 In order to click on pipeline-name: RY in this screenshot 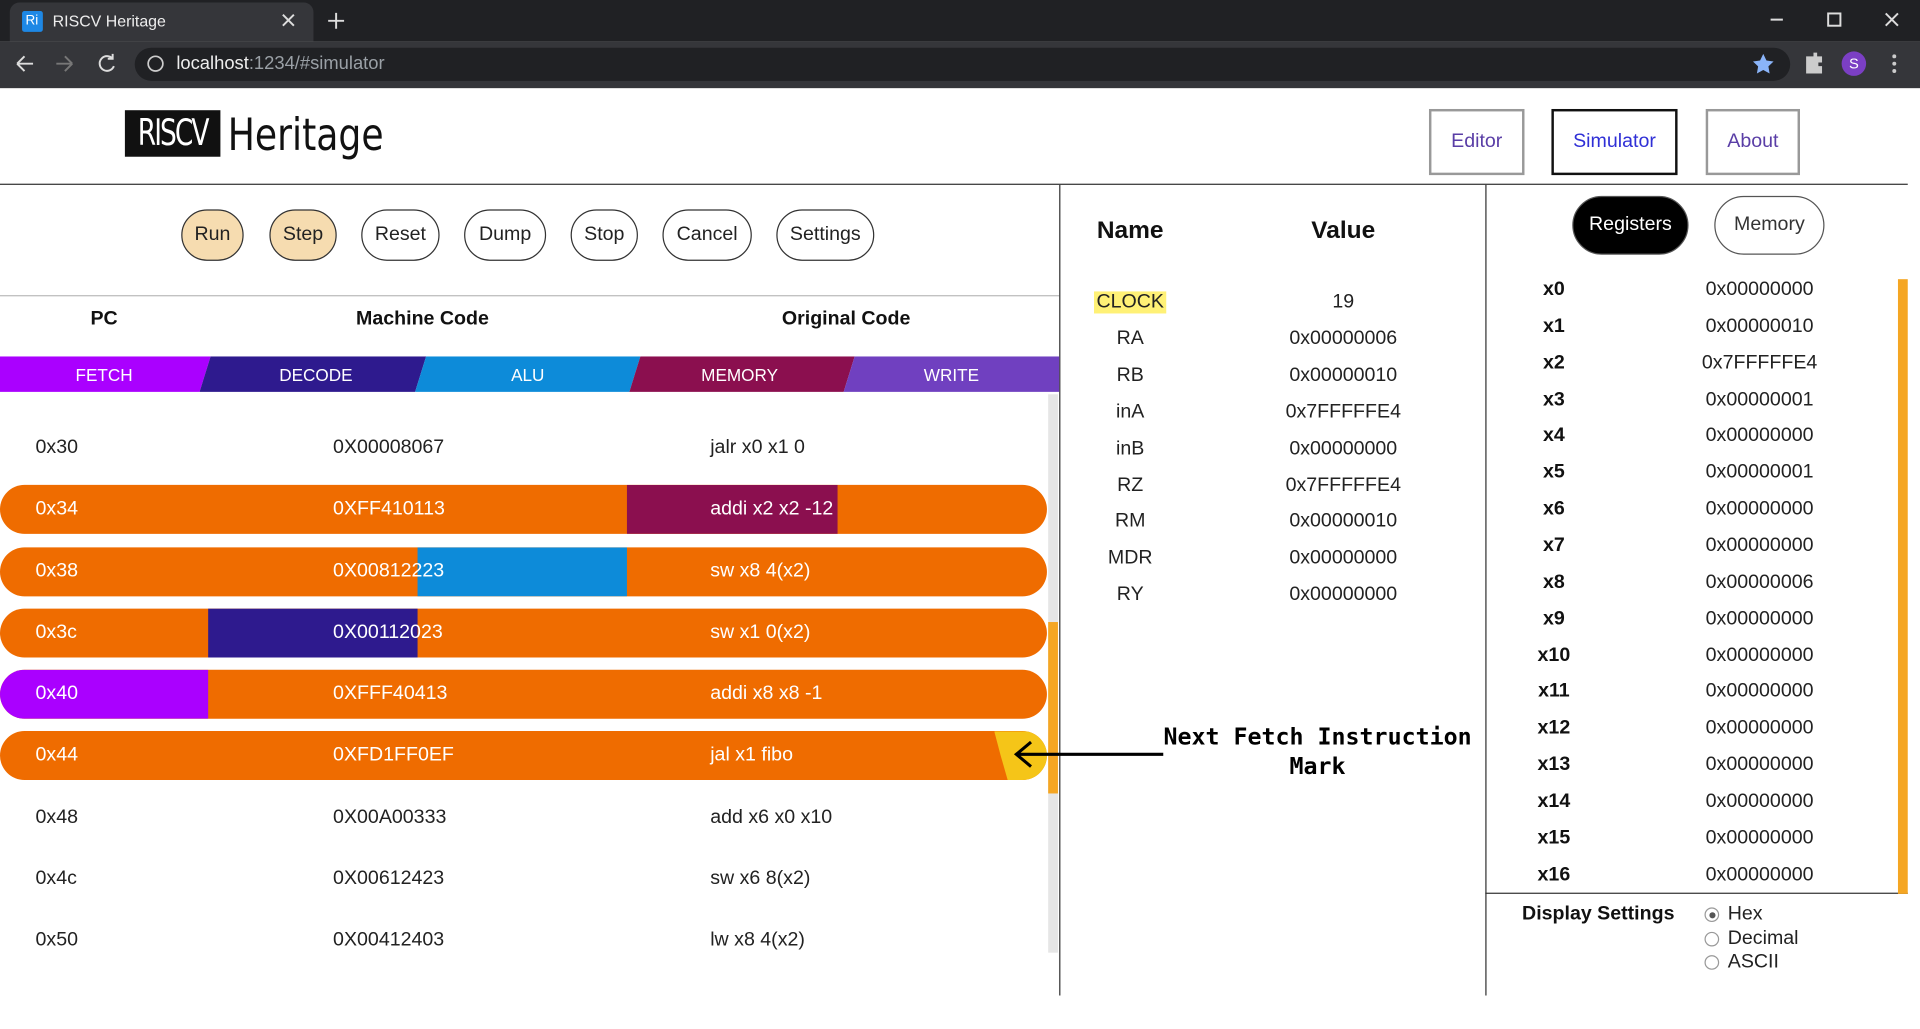, I will do `click(1130, 595)`.